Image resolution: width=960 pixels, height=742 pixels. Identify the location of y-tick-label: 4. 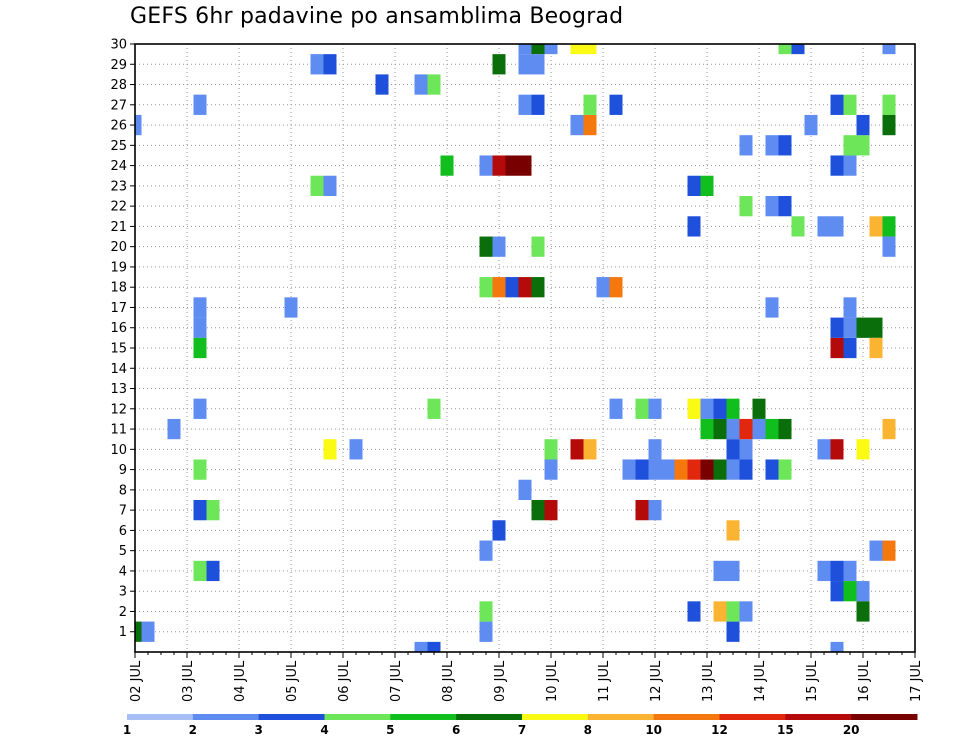
(123, 571).